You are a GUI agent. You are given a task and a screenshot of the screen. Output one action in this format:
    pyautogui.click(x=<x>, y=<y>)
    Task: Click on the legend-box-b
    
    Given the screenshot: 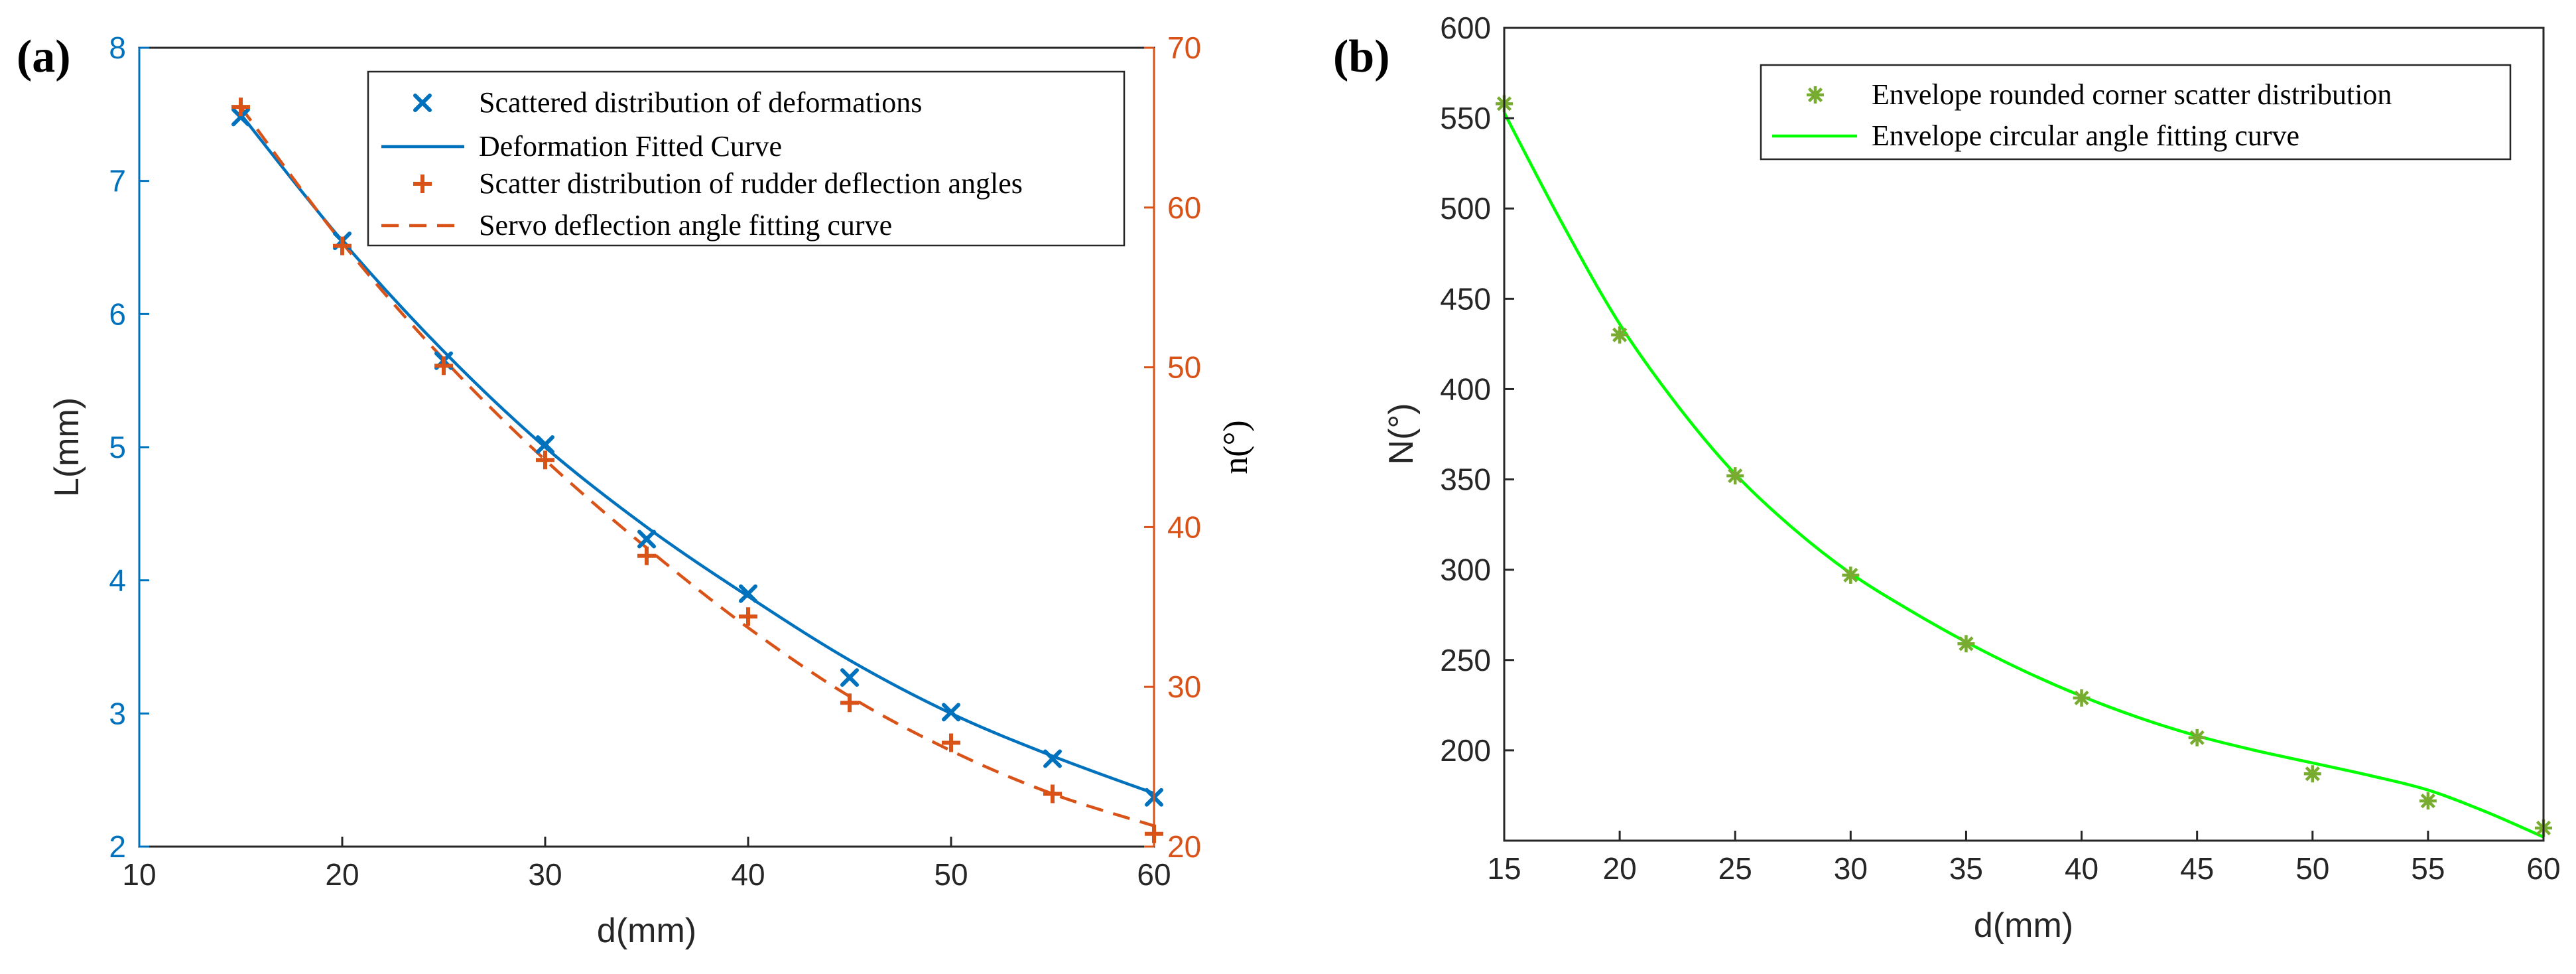 What is the action you would take?
    pyautogui.click(x=2136, y=112)
    